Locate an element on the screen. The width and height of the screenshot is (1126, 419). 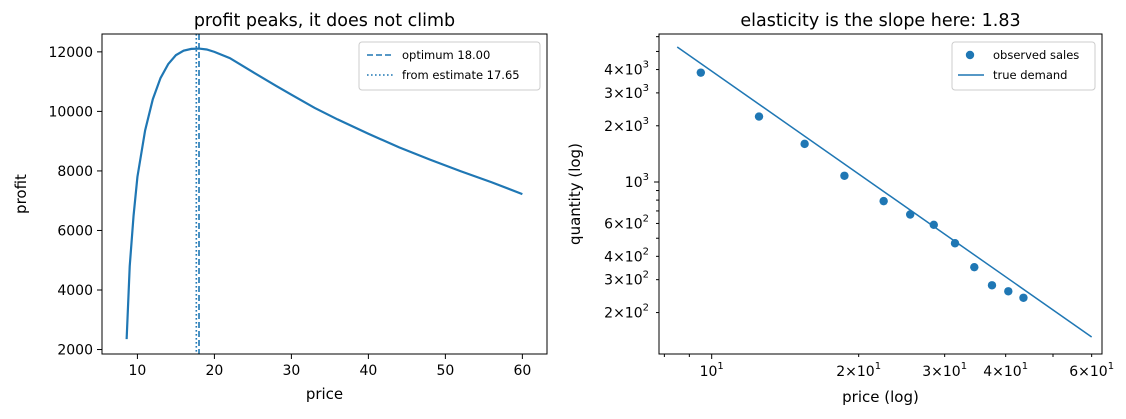
y-tick-label: 4×10² is located at coordinates (626, 255).